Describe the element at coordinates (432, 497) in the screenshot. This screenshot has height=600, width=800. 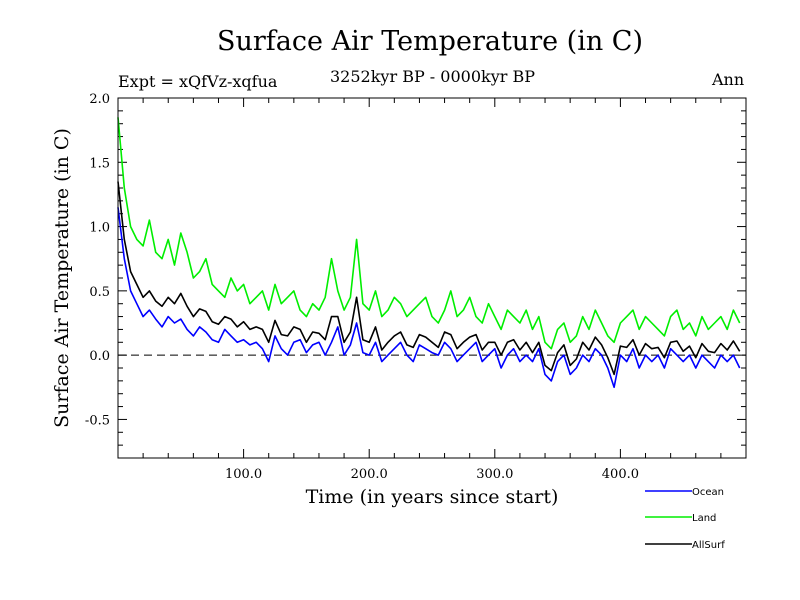
I see `x-axis-title: Time (in years since start)` at that location.